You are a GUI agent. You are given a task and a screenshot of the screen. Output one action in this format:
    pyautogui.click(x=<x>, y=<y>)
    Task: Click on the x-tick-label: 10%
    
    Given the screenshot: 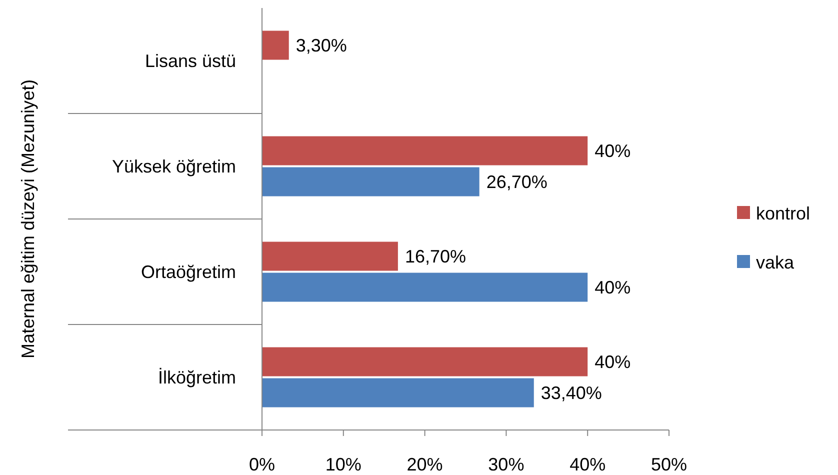 What is the action you would take?
    pyautogui.click(x=343, y=464)
    